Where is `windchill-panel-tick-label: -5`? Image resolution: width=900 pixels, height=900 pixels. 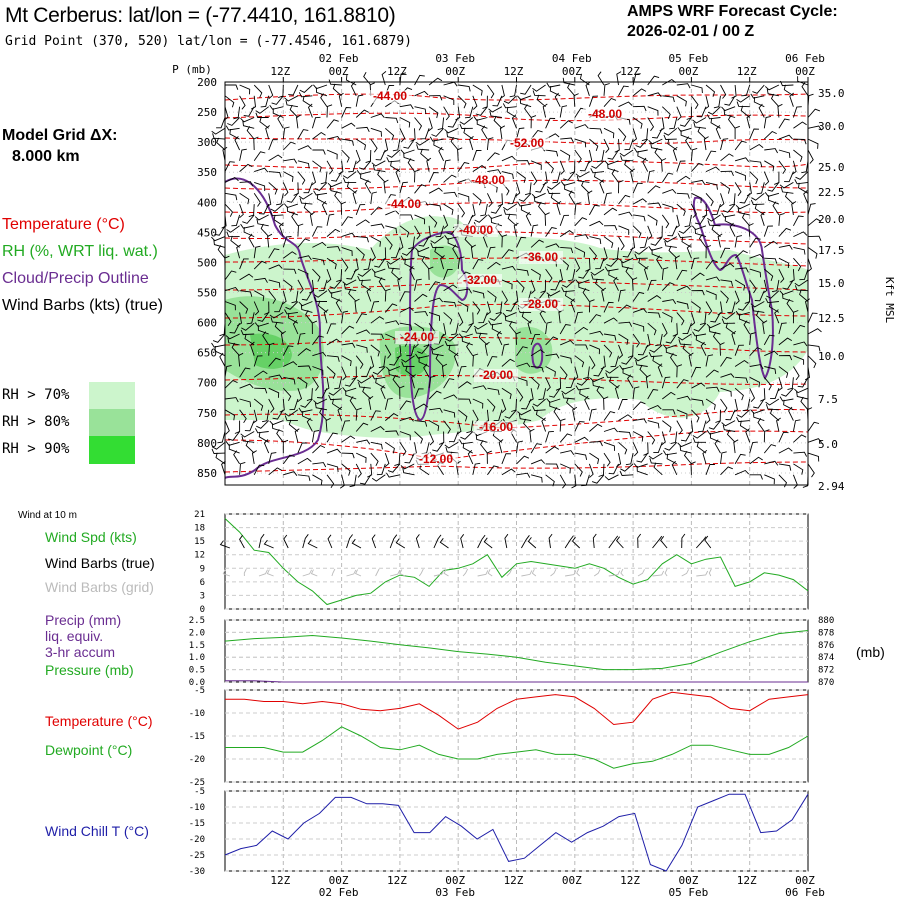
windchill-panel-tick-label: -5 is located at coordinates (199, 792).